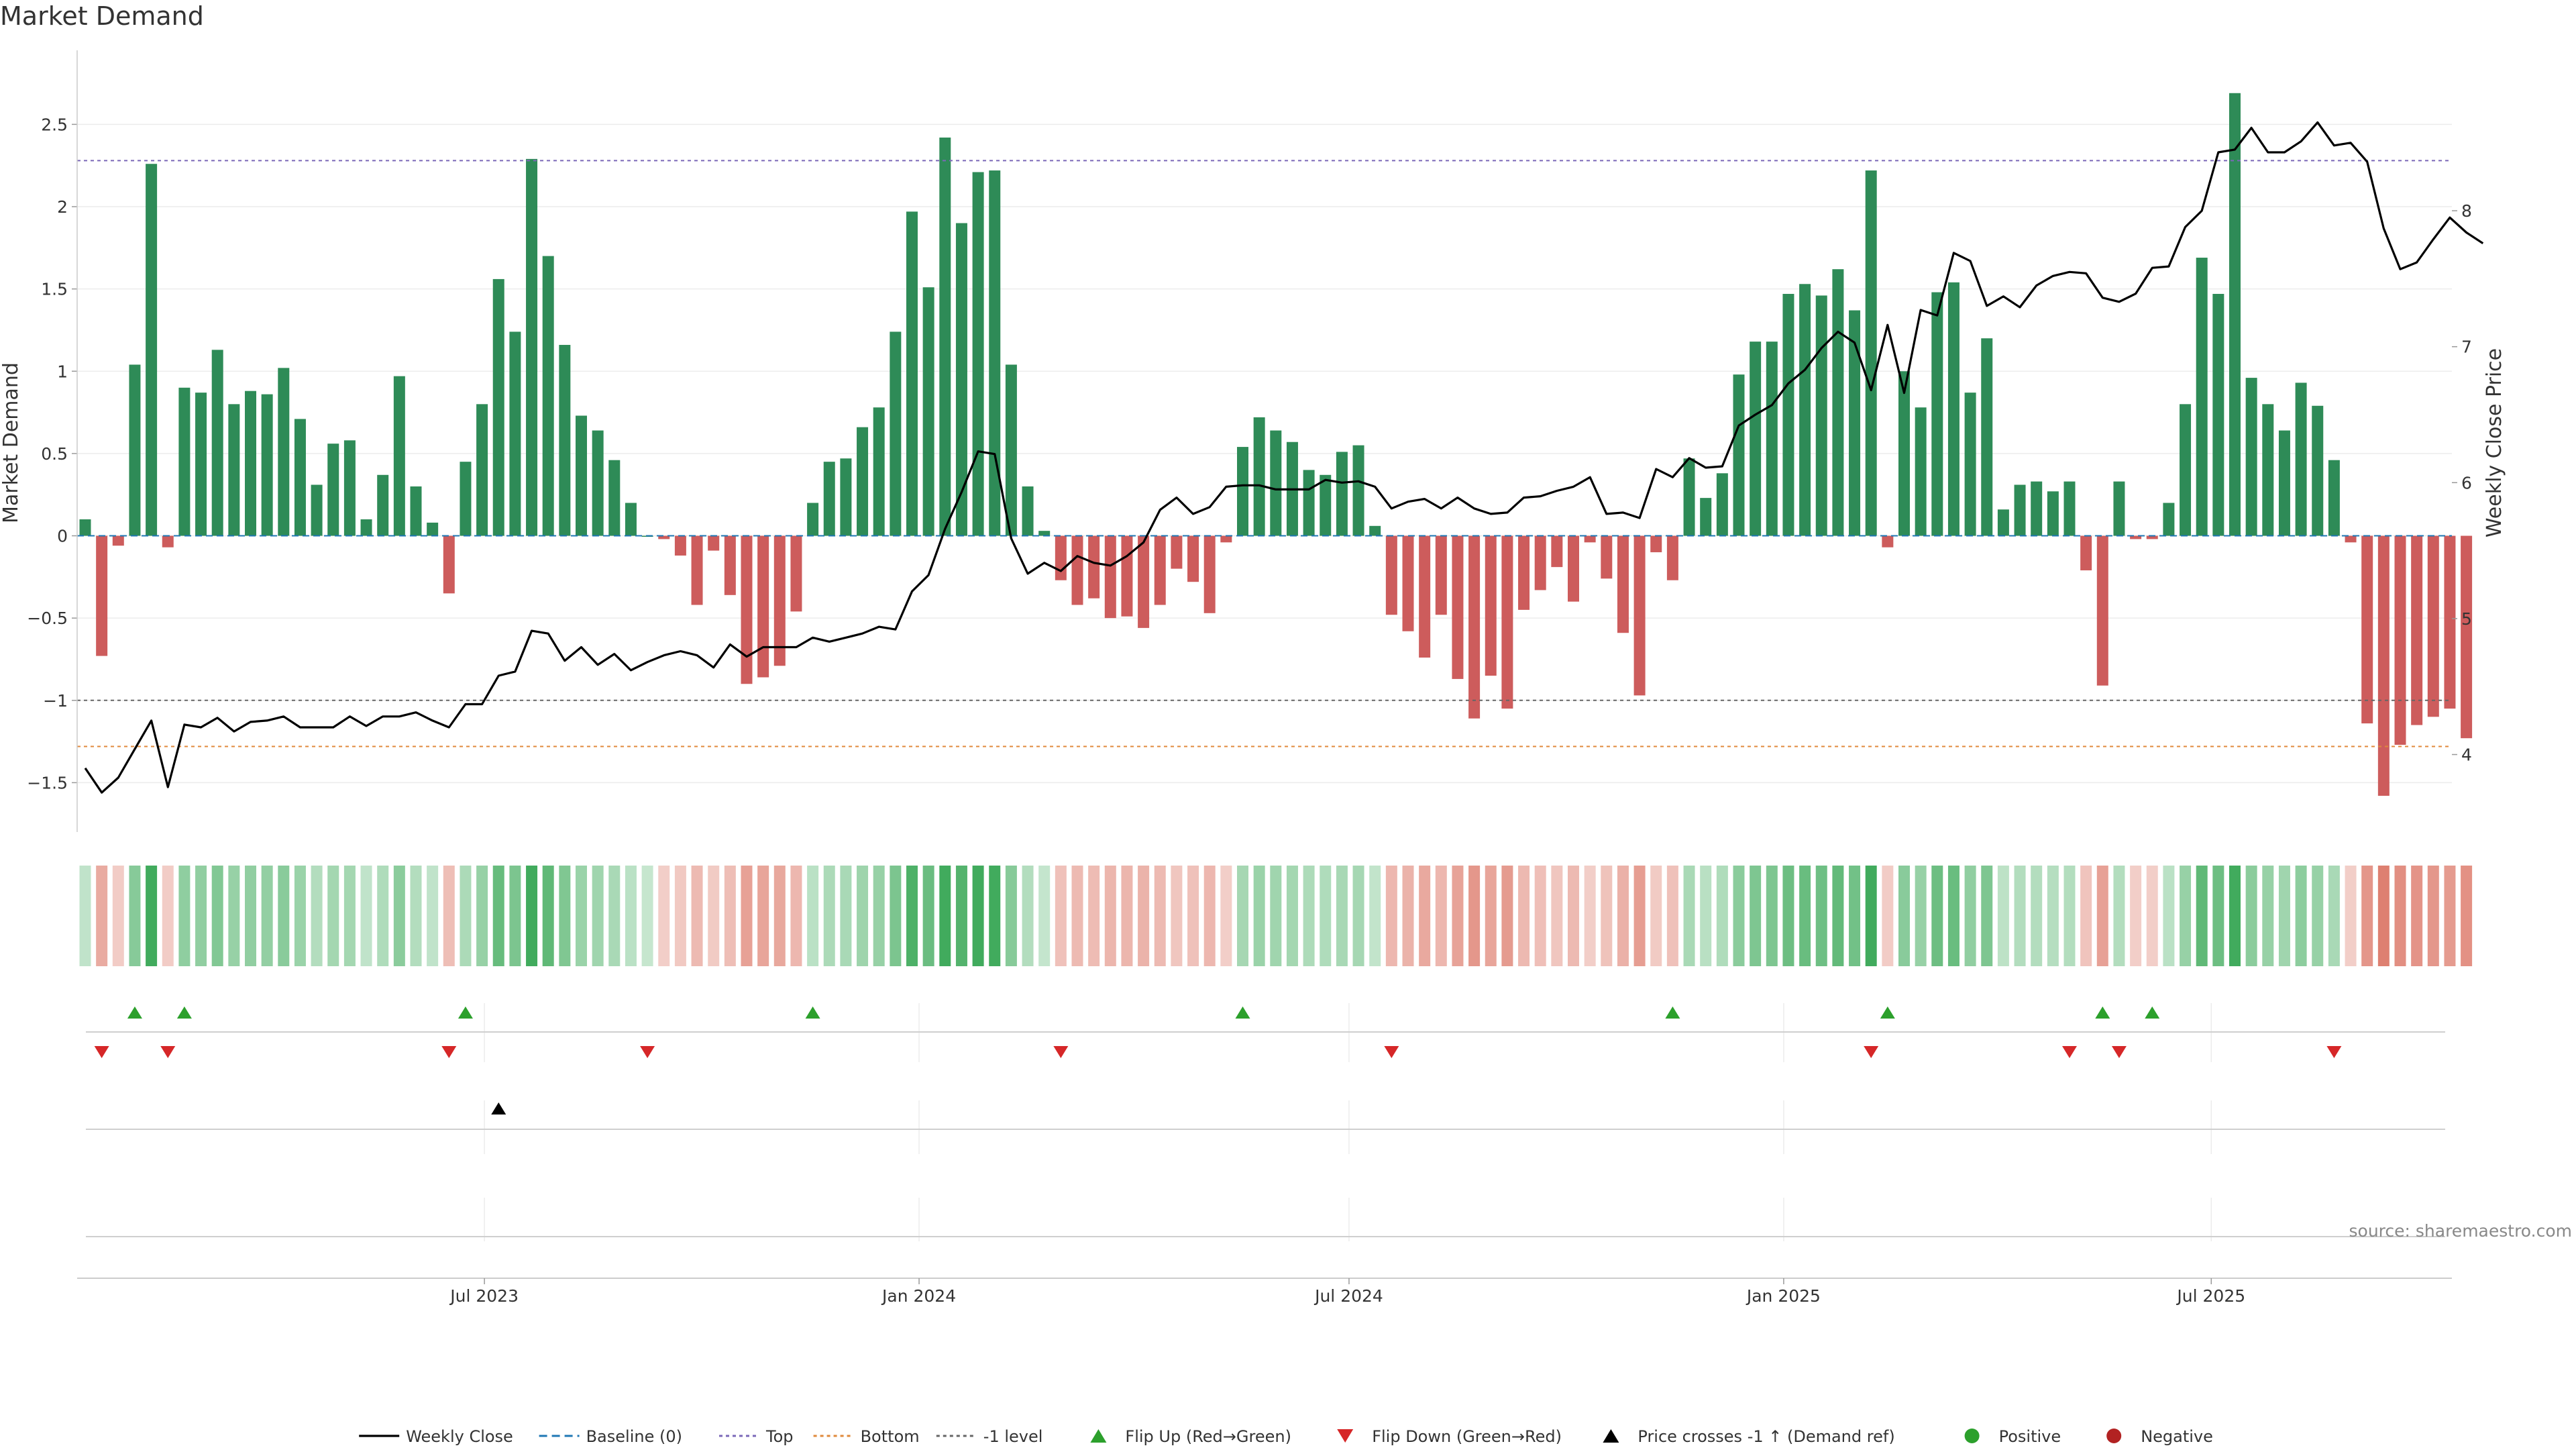  What do you see at coordinates (54, 289) in the screenshot?
I see `y-tick-label-left: 1.5` at bounding box center [54, 289].